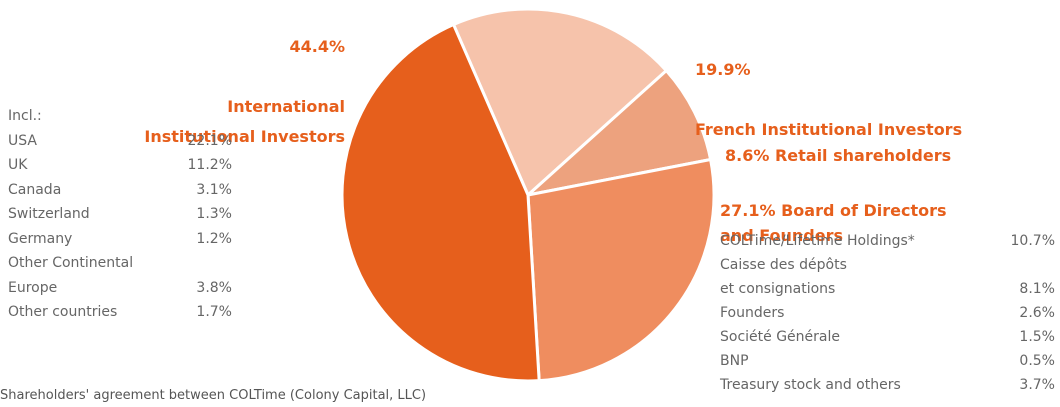 The height and width of the screenshot is (407, 1060). Describe the element at coordinates (214, 189) in the screenshot. I see `breakdown-value: 3.1%` at that location.